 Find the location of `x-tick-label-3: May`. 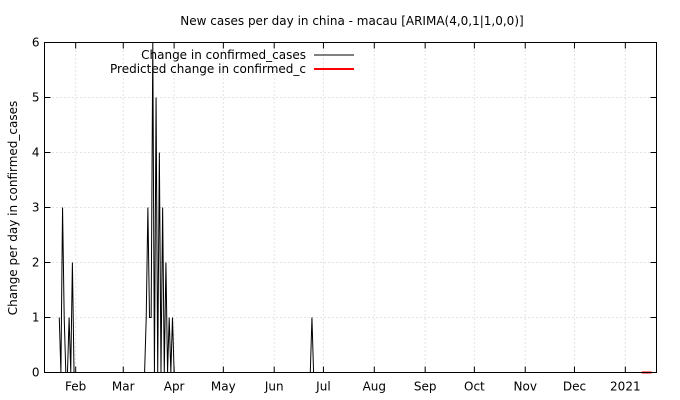

x-tick-label-3: May is located at coordinates (223, 387).